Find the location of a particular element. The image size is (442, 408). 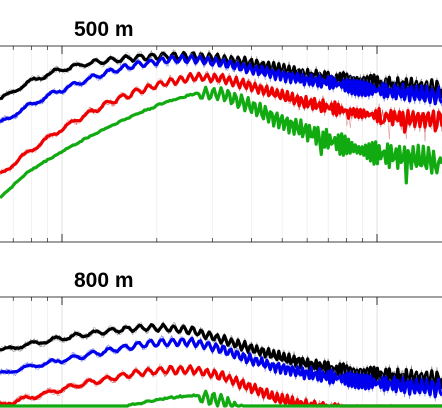

panel-title-800m: 800 m is located at coordinates (104, 280).